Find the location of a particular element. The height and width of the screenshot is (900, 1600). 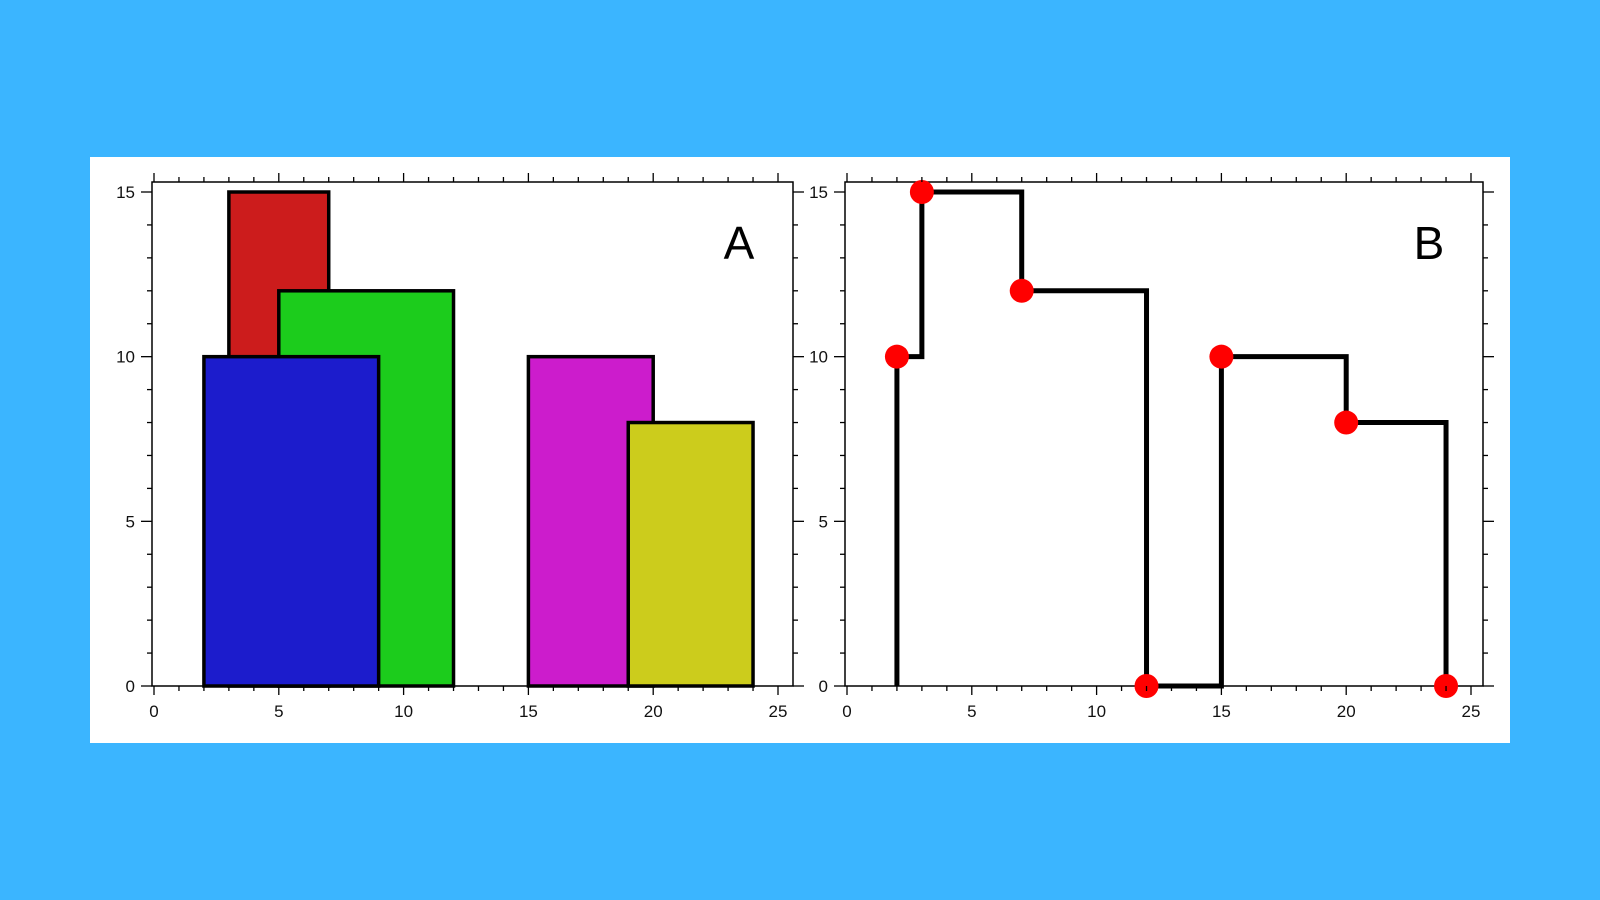

panel-label-a: A is located at coordinates (739, 243).